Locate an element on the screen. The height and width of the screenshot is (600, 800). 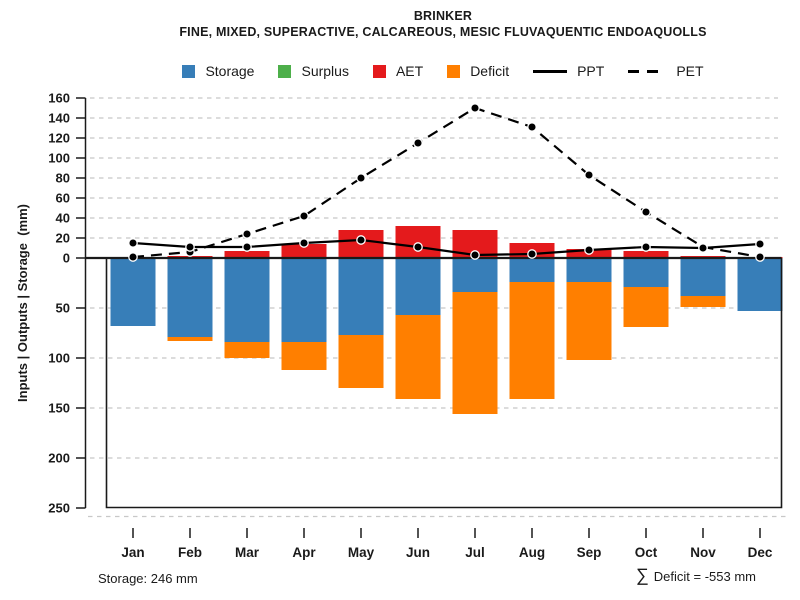
chart-title: BRINKER is located at coordinates (443, 16).